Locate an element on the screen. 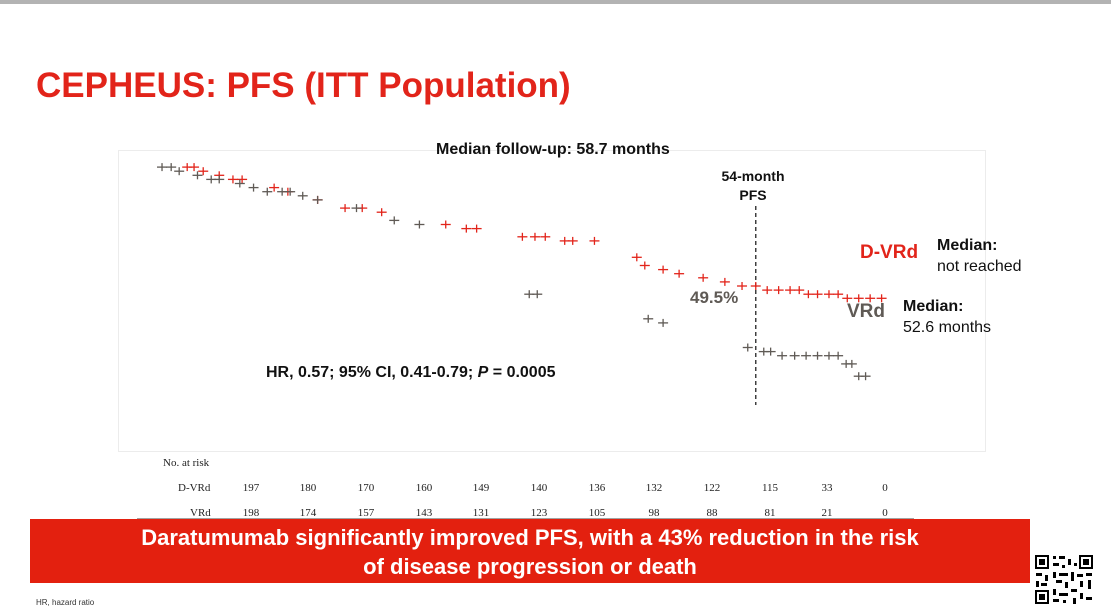 The height and width of the screenshot is (607, 1111). at-risk-cell-dvrd-3: 160 is located at coordinates (424, 488).